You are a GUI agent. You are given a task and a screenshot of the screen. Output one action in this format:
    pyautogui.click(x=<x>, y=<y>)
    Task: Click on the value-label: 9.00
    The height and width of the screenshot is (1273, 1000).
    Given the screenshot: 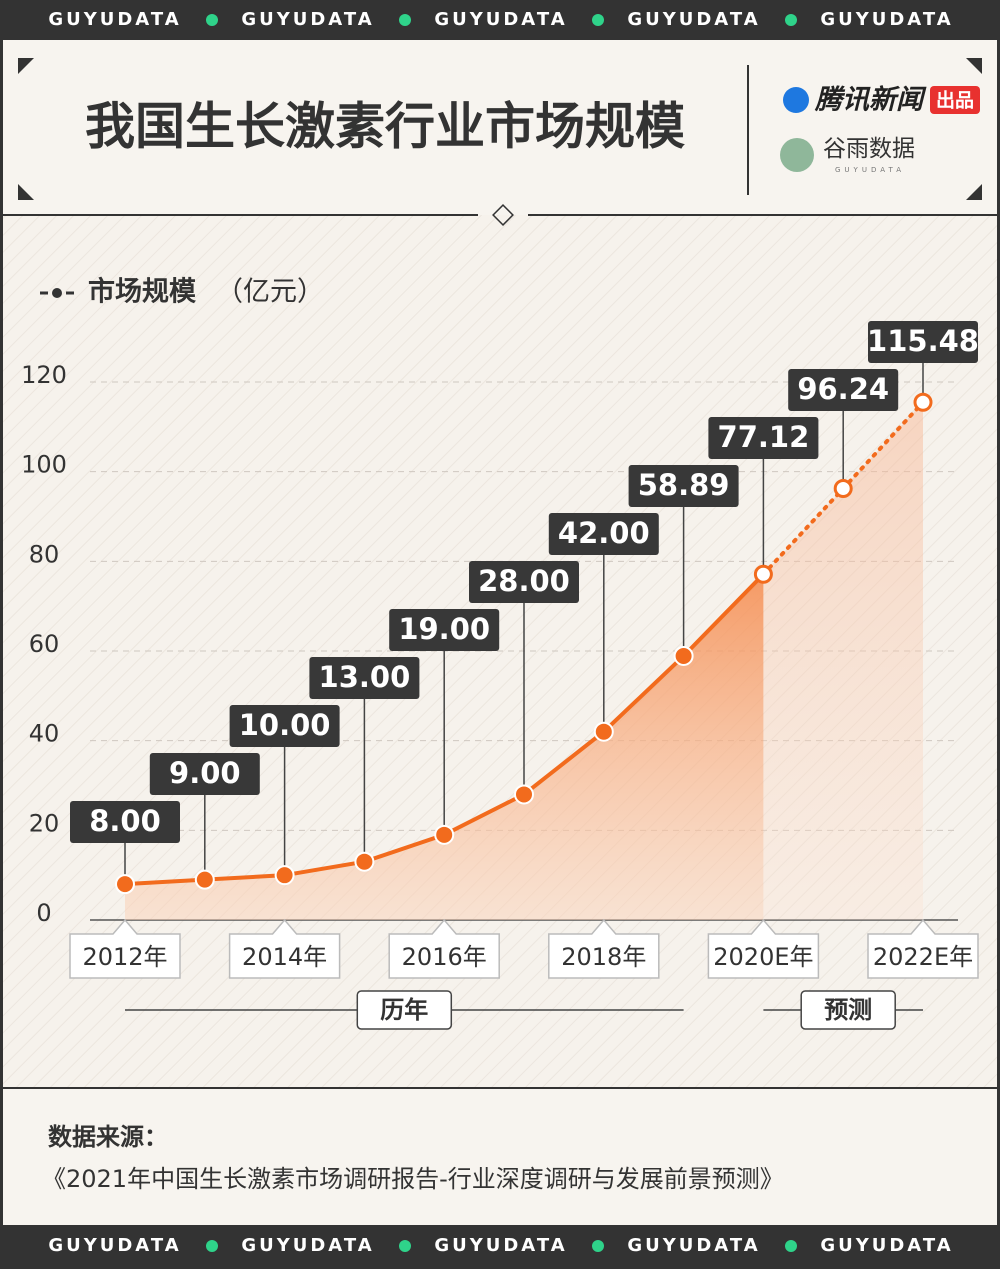 What is the action you would take?
    pyautogui.click(x=205, y=773)
    